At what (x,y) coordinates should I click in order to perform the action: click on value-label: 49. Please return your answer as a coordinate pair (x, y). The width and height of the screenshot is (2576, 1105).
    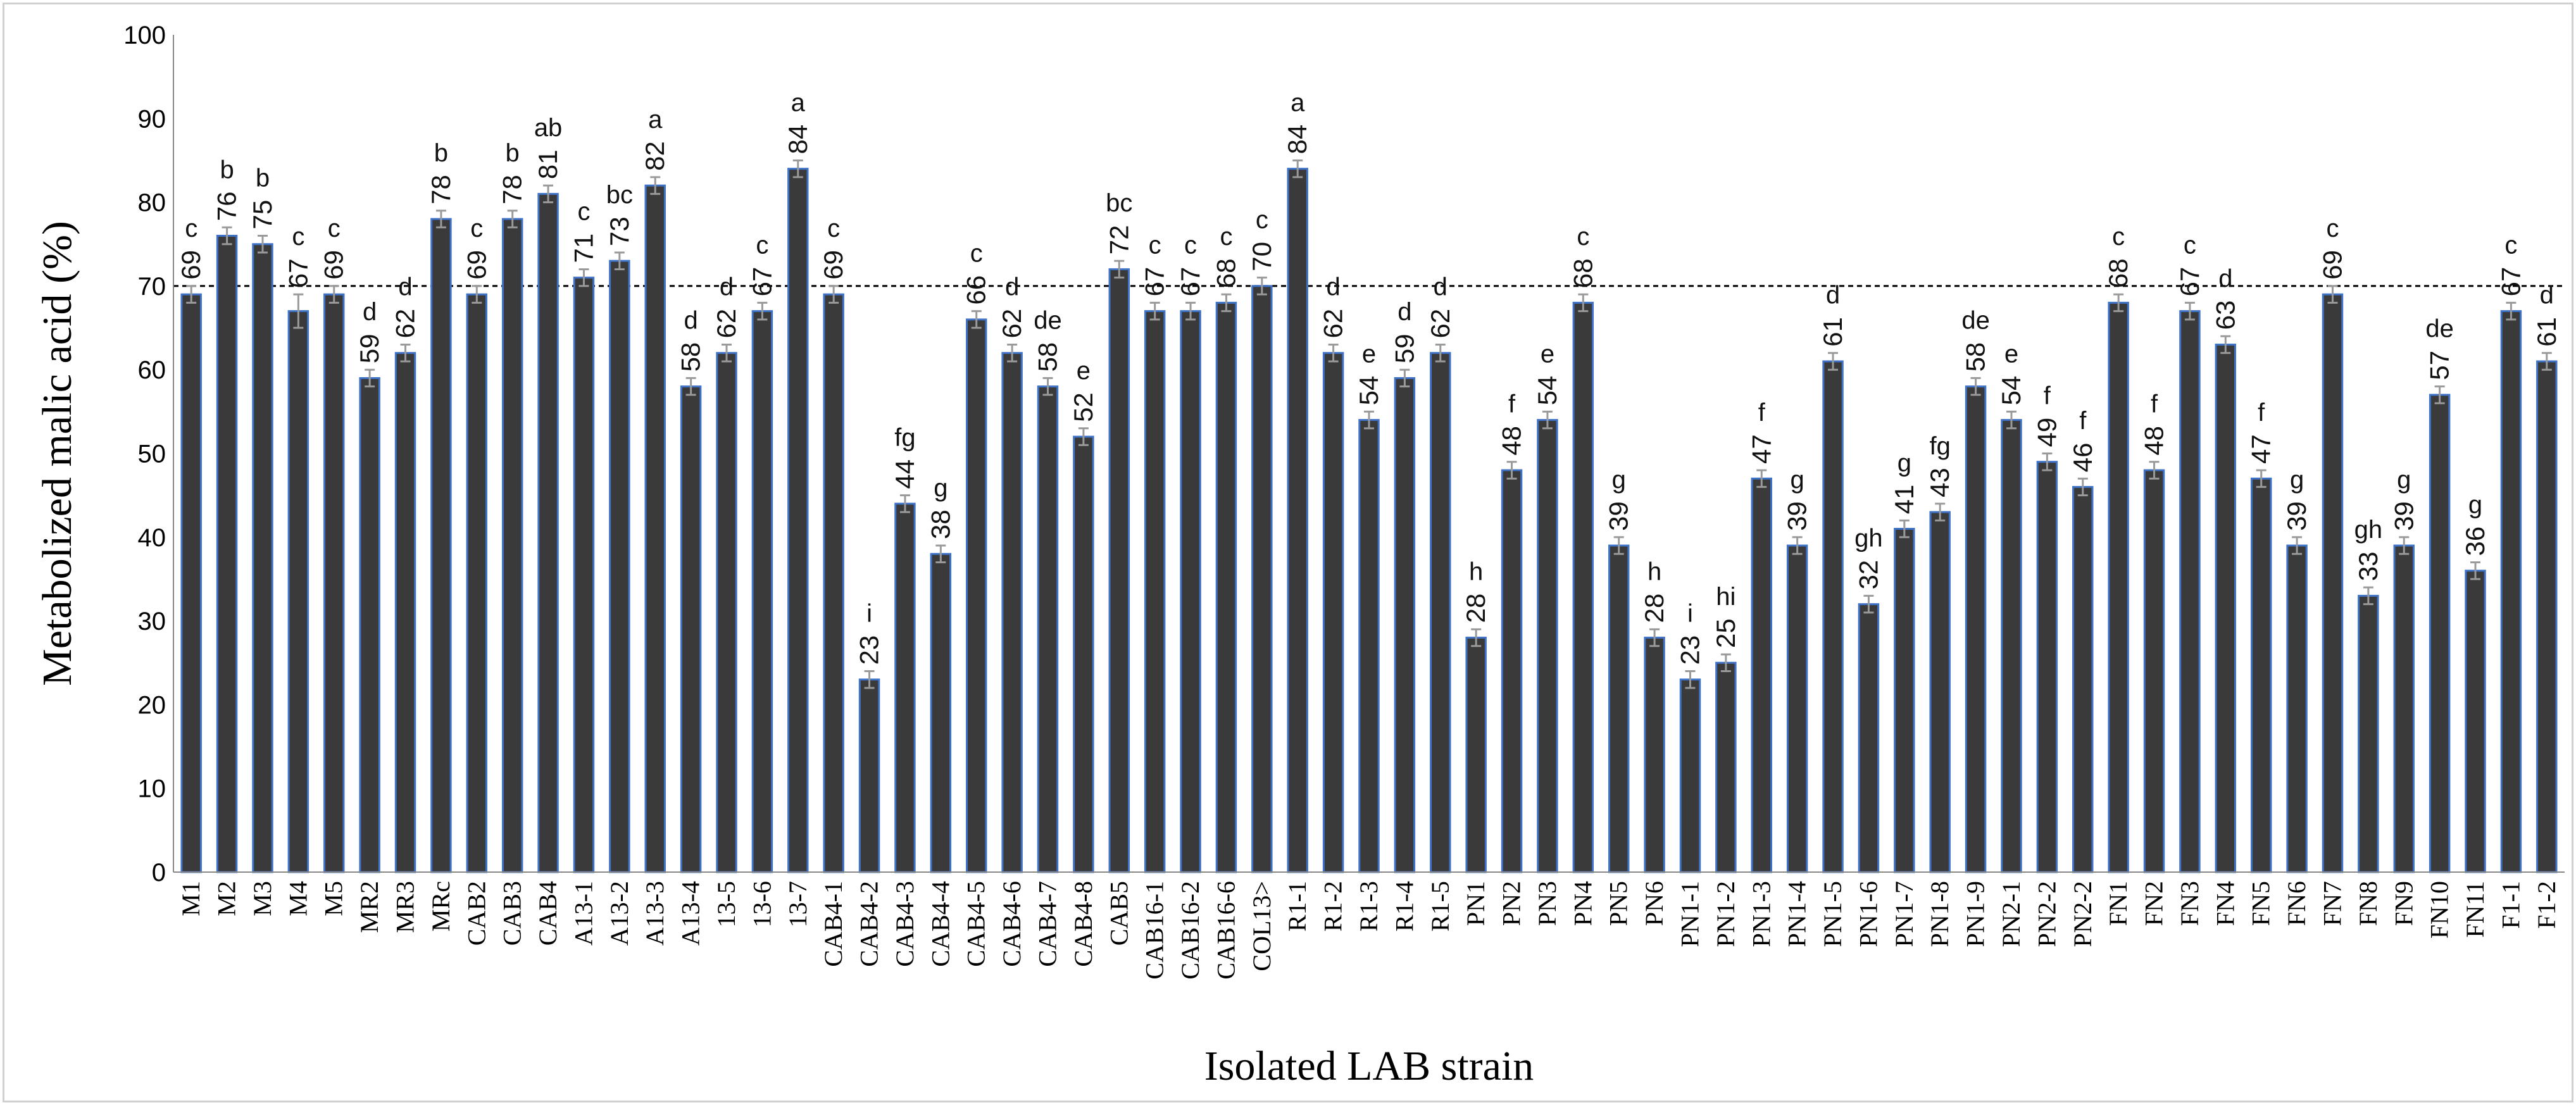
    Looking at the image, I should click on (2046, 432).